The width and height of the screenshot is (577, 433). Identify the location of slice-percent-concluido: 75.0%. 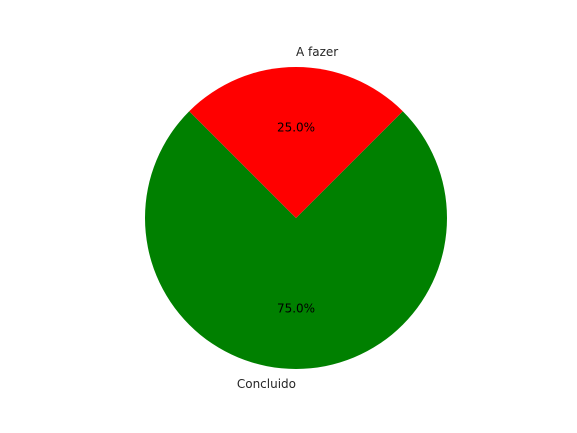
(296, 309).